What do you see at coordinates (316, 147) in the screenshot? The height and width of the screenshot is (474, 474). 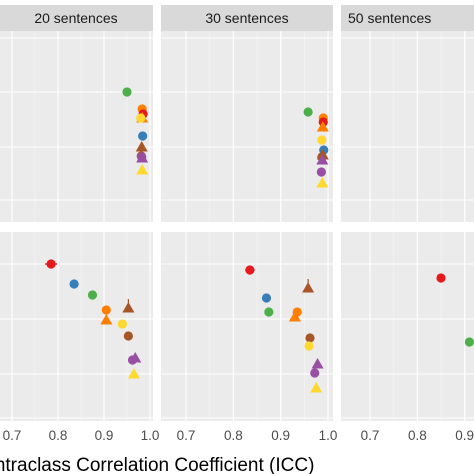 I see `facet-marks-r1-c2` at bounding box center [316, 147].